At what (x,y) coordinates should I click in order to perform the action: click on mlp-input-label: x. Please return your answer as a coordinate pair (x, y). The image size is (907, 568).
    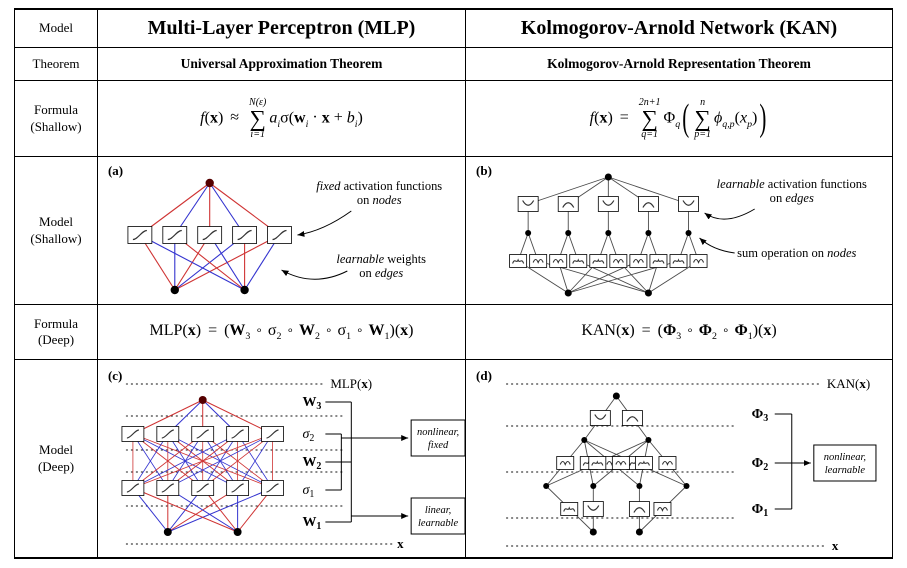
    Looking at the image, I should click on (400, 543).